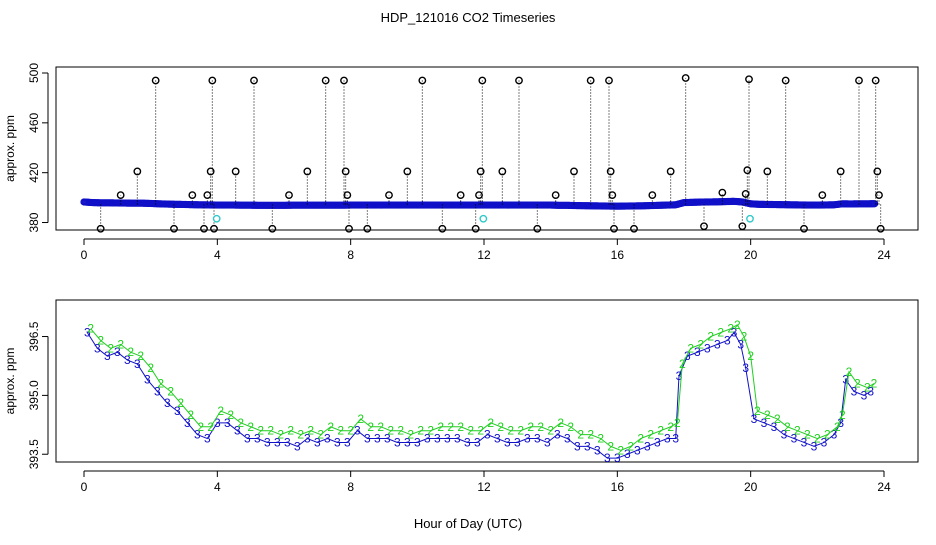 This screenshot has height=545, width=936. What do you see at coordinates (468, 523) in the screenshot?
I see `x-axis-label: Hour of Day (UTC)` at bounding box center [468, 523].